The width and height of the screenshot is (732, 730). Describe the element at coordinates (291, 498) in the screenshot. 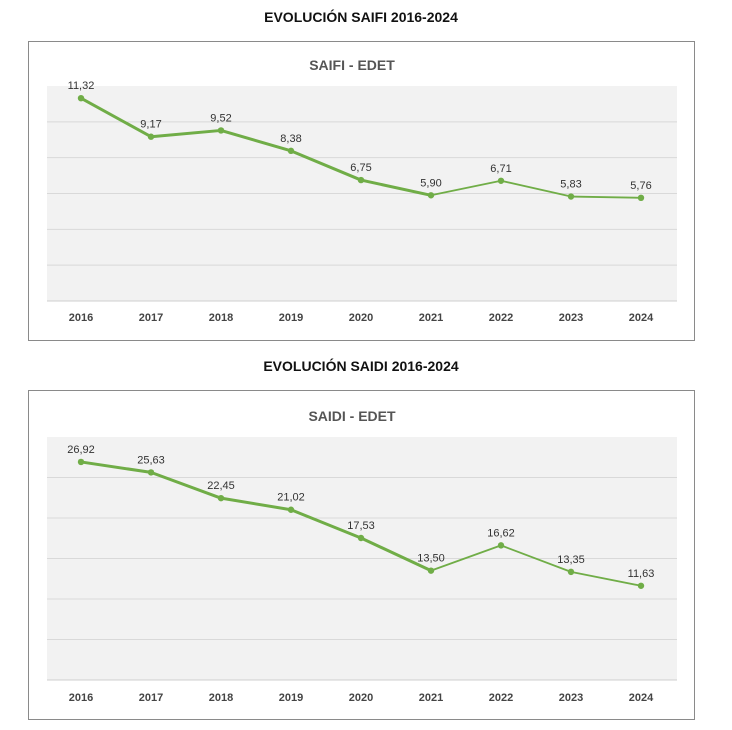

I see `saidi-data-label-2019: 21,02` at that location.